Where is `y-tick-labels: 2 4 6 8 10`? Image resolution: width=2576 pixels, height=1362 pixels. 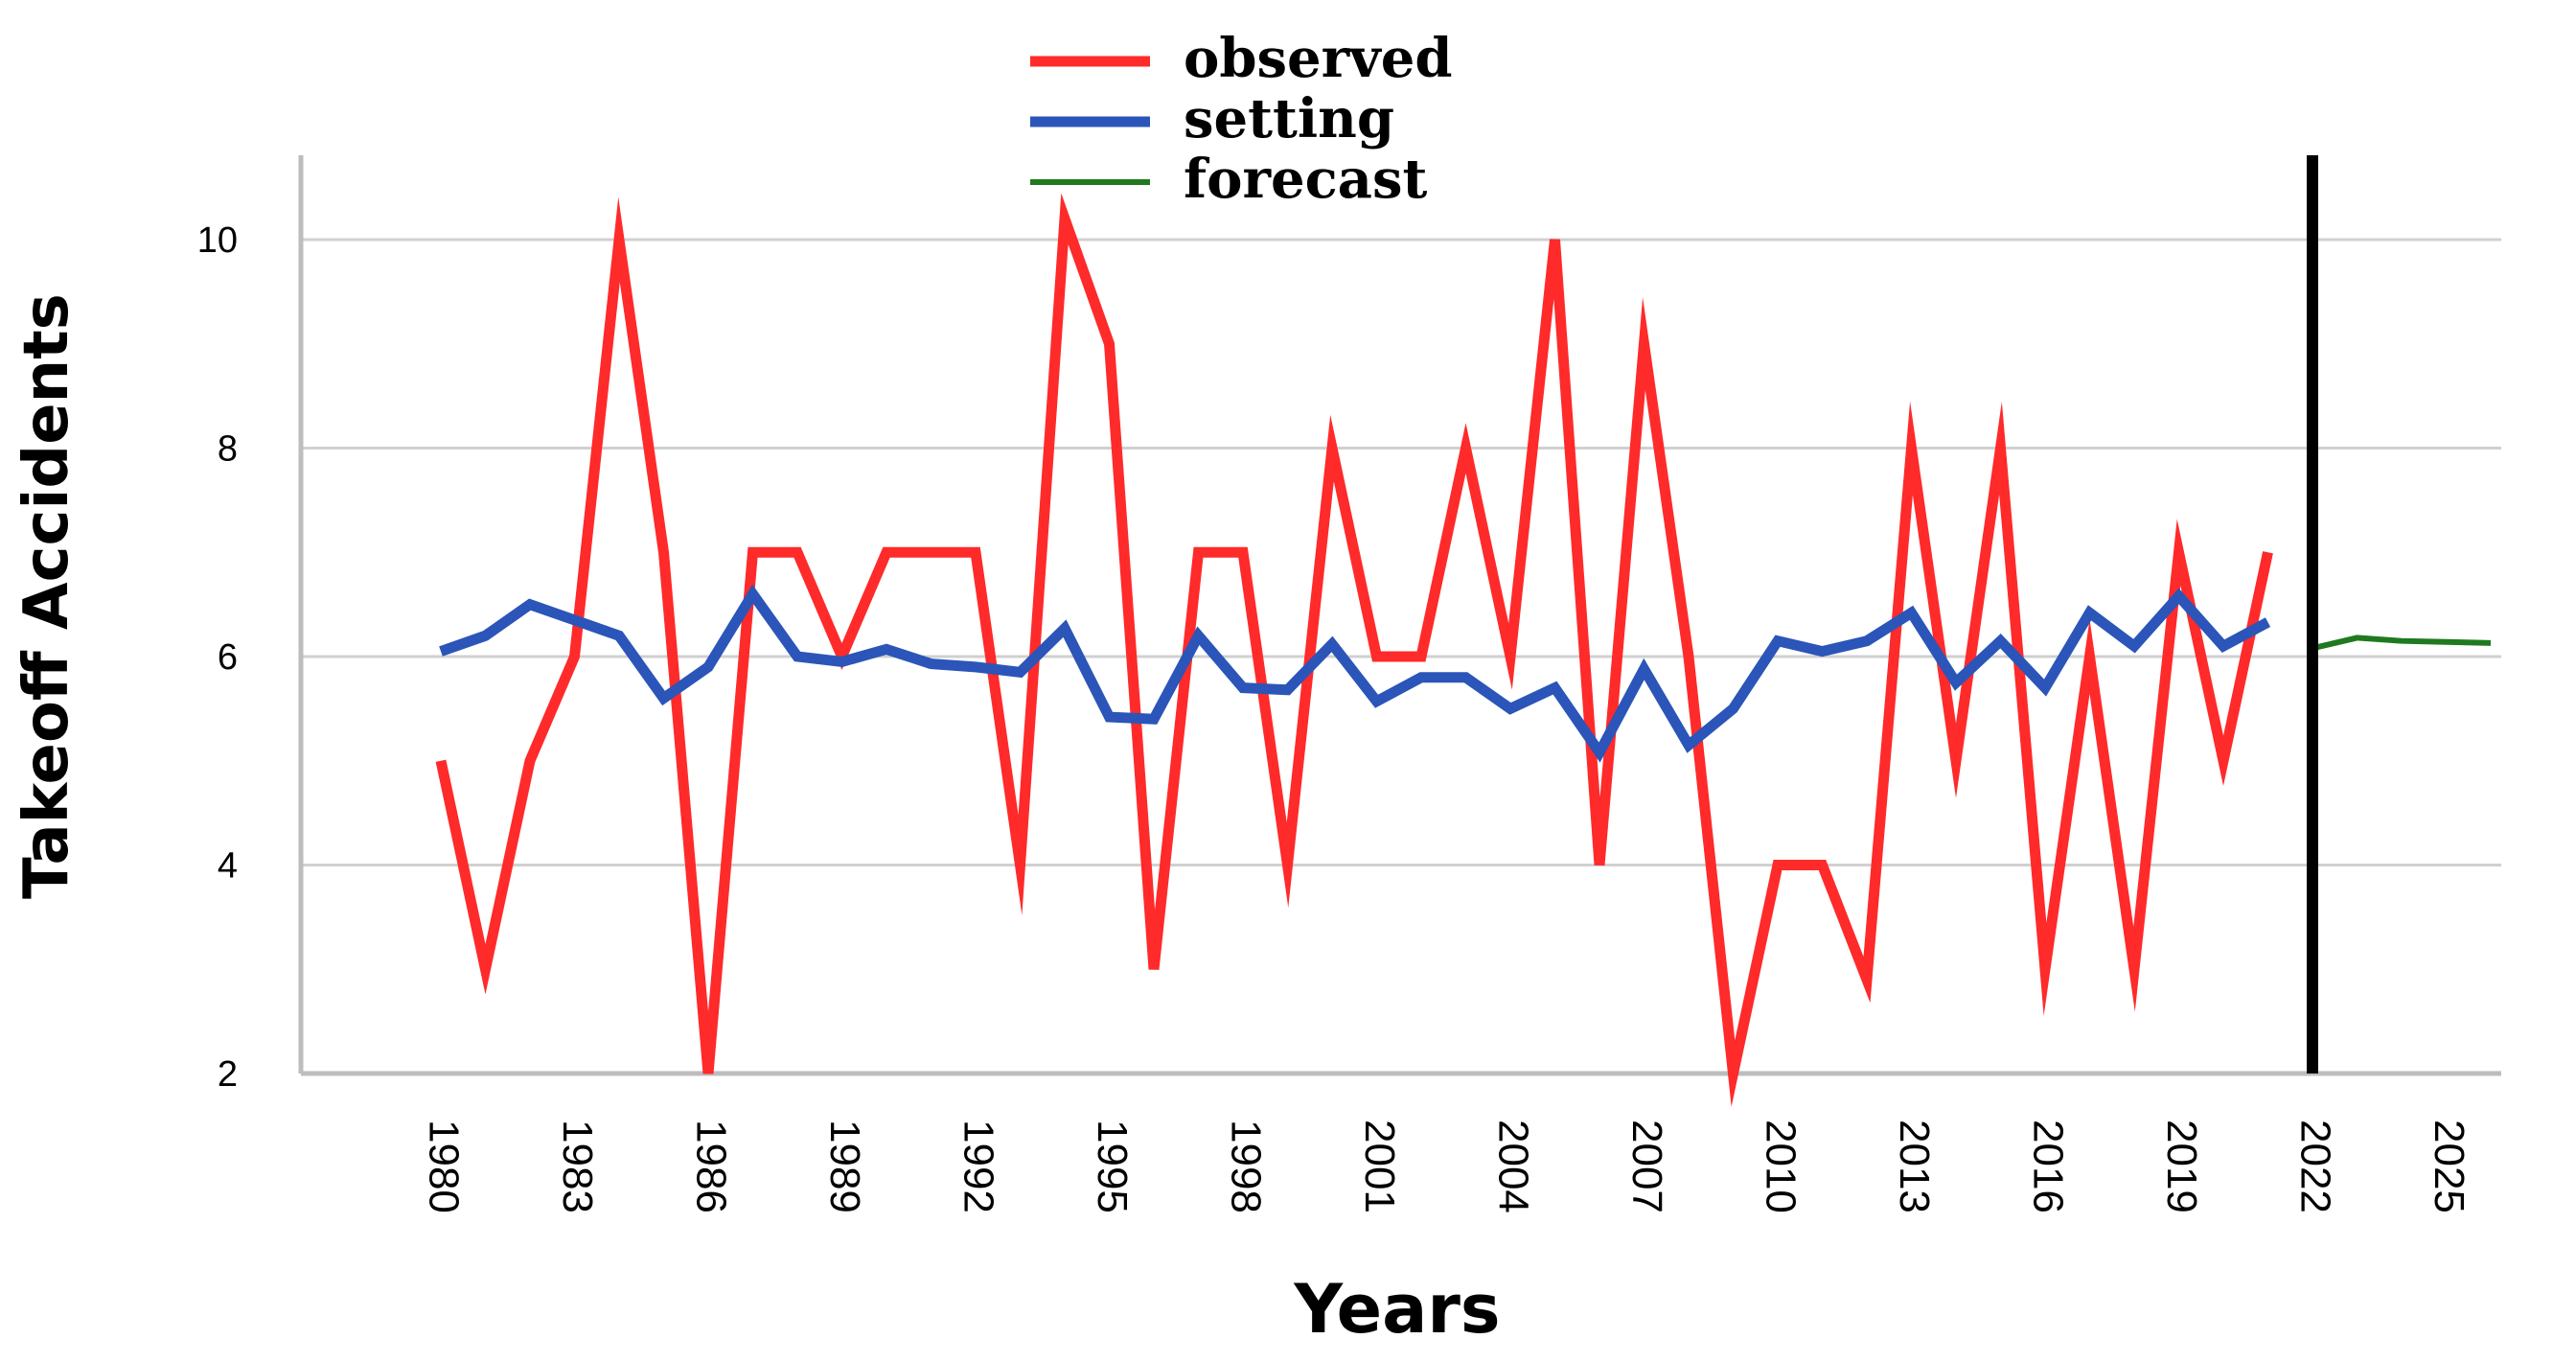
y-tick-labels: 2 4 6 8 10 is located at coordinates (217, 658).